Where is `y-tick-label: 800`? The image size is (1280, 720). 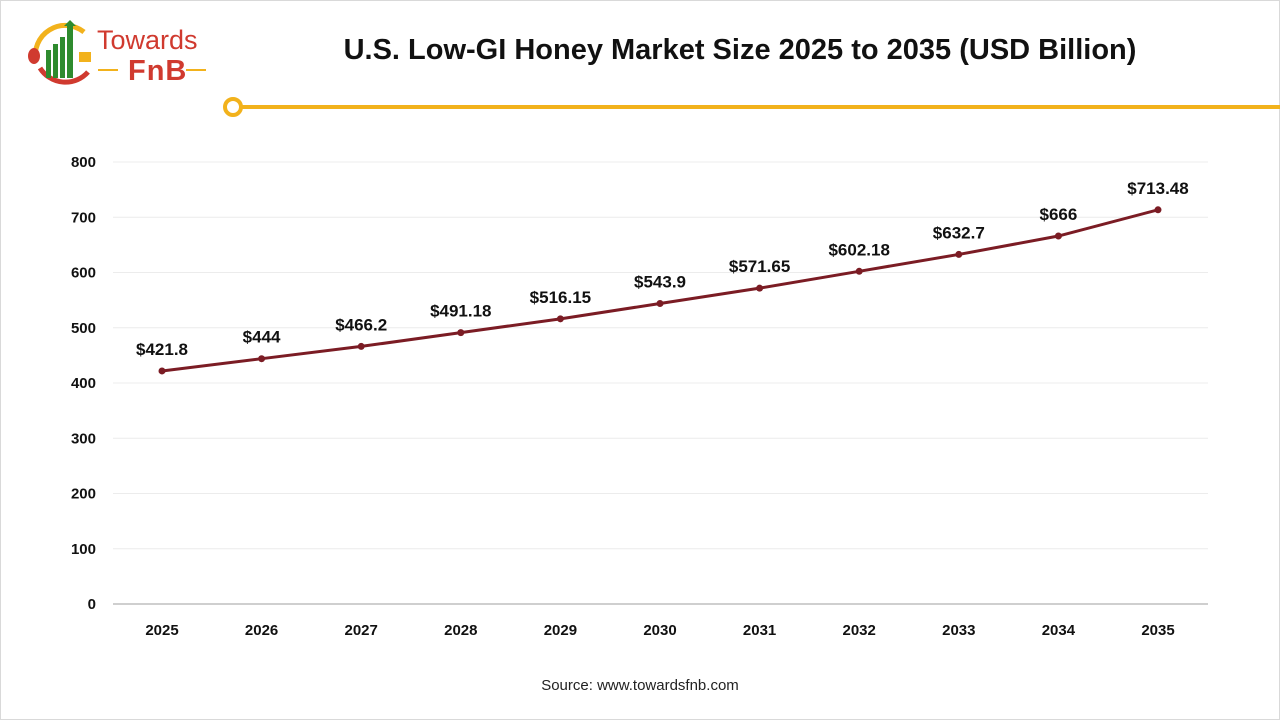
y-tick-label: 800 is located at coordinates (83, 162).